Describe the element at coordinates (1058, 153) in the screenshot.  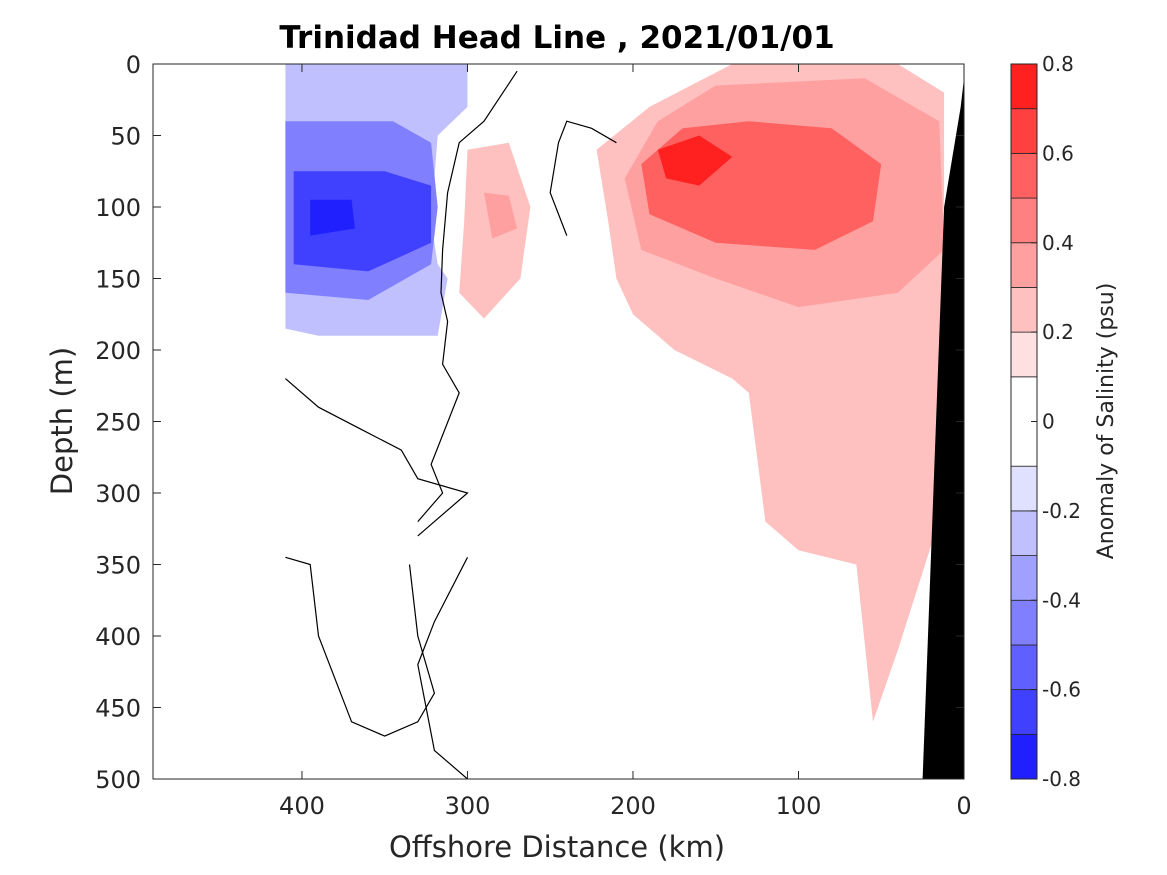
I see `colorbar-tick-label: 0.6` at that location.